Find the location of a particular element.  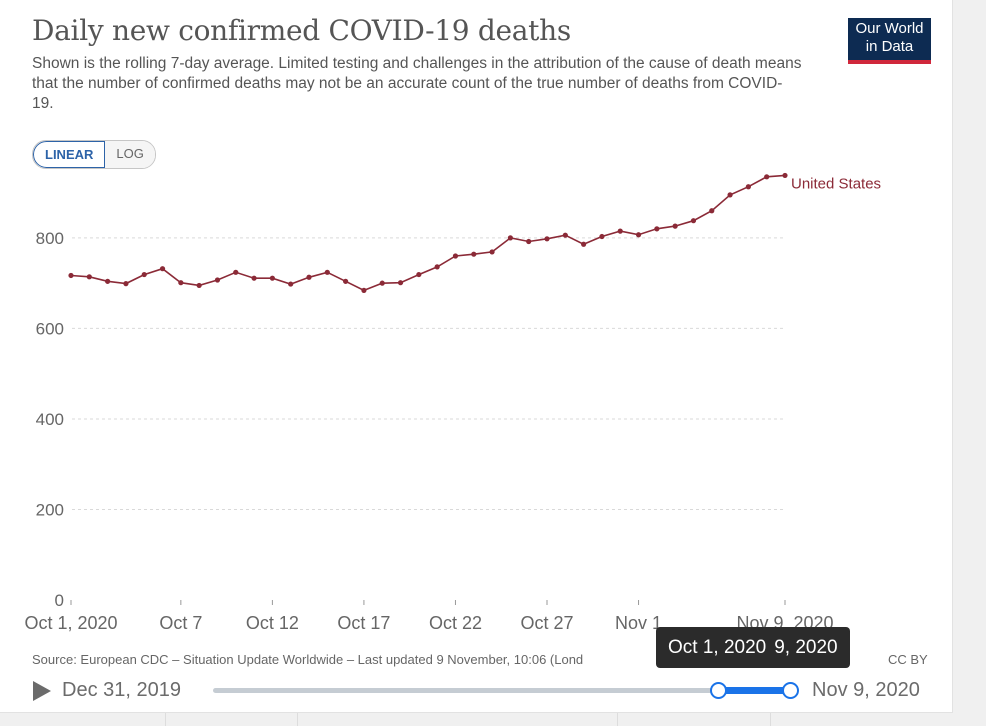

y-tick-label: 800 is located at coordinates (50, 238).